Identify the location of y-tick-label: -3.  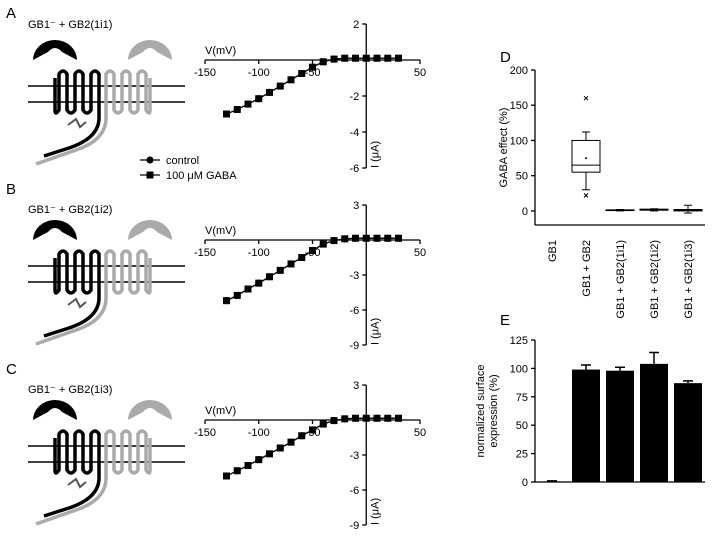
(354, 276).